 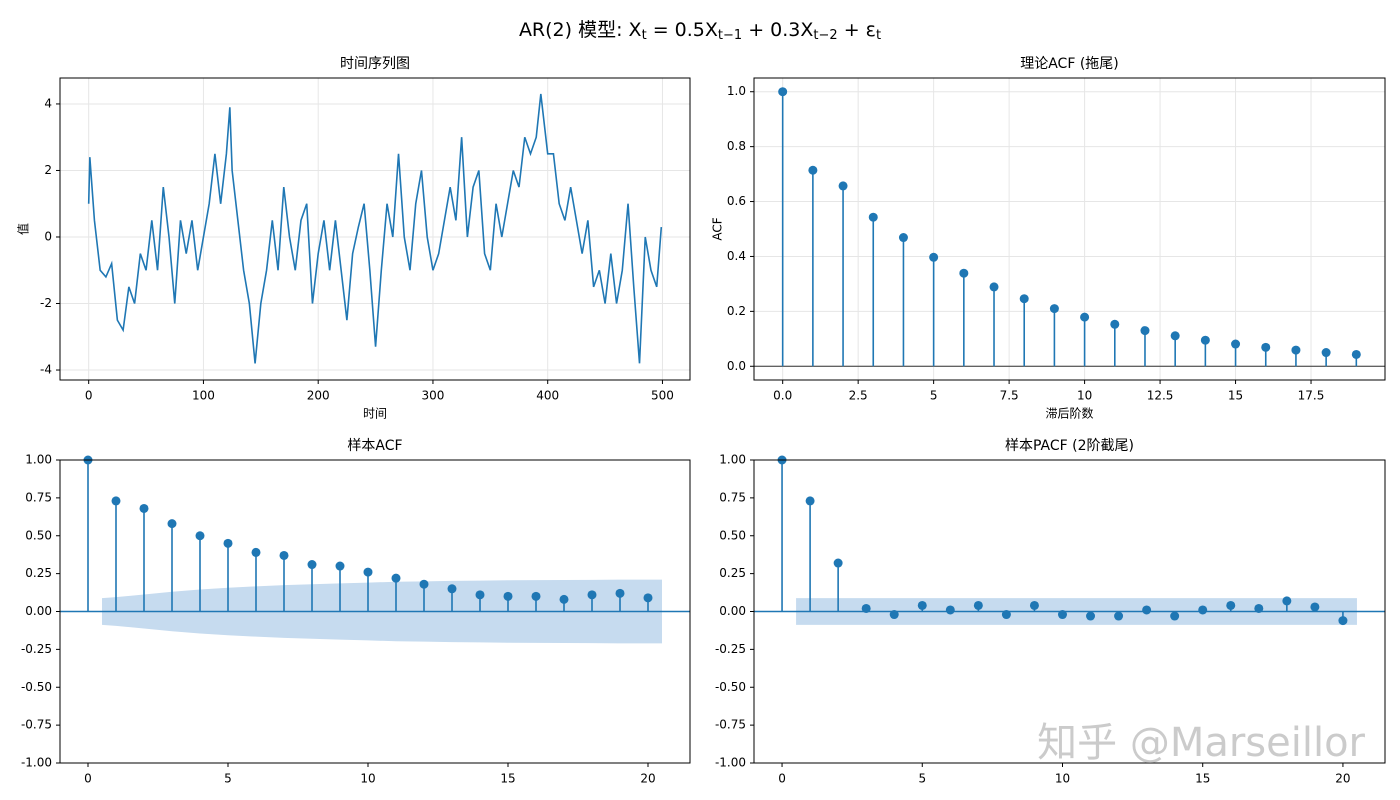 I want to click on y-axis-label: 值, so click(x=23, y=229).